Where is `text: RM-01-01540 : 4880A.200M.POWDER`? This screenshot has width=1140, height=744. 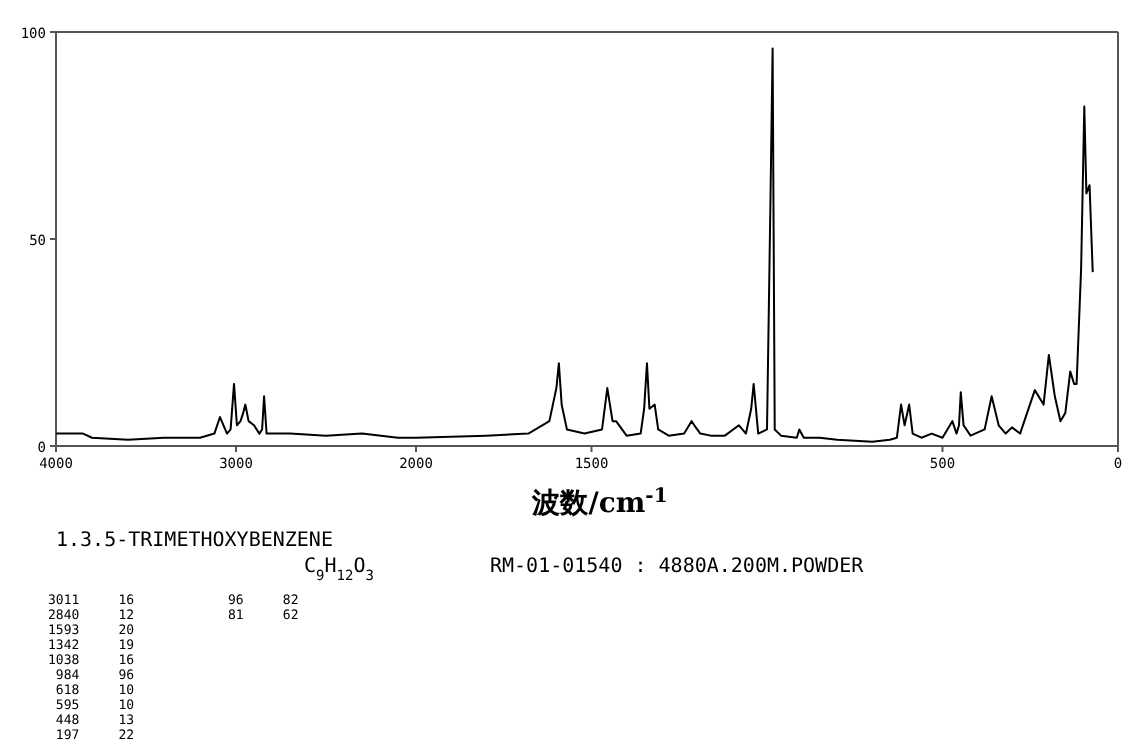 text: RM-01-01540 : 4880A.200M.POWDER is located at coordinates (678, 567).